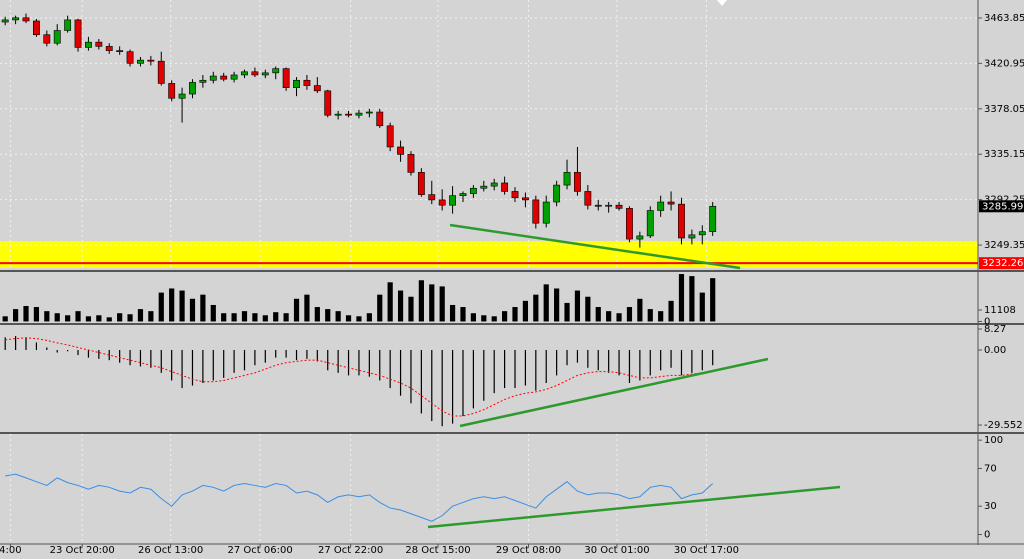  What do you see at coordinates (1004, 63) in the screenshot?
I see `y-tick-label: 3420.95` at bounding box center [1004, 63].